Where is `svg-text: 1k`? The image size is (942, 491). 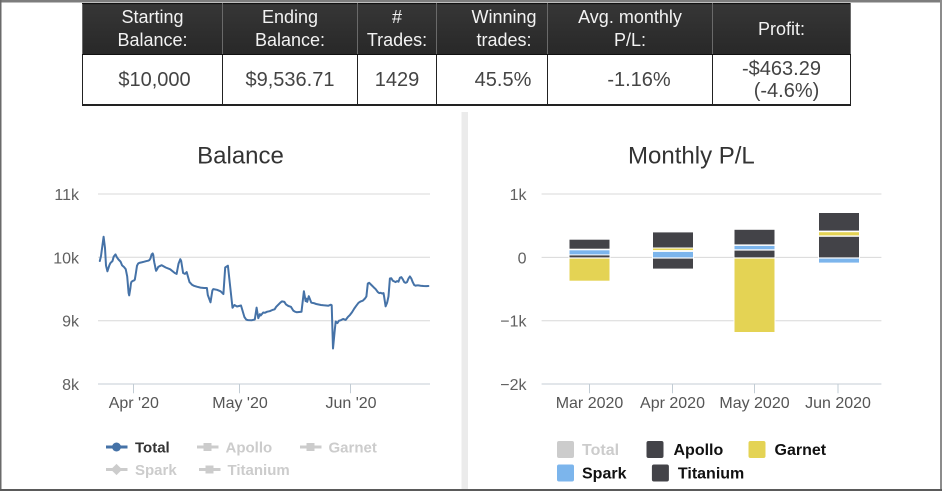
svg-text: 1k is located at coordinates (519, 195).